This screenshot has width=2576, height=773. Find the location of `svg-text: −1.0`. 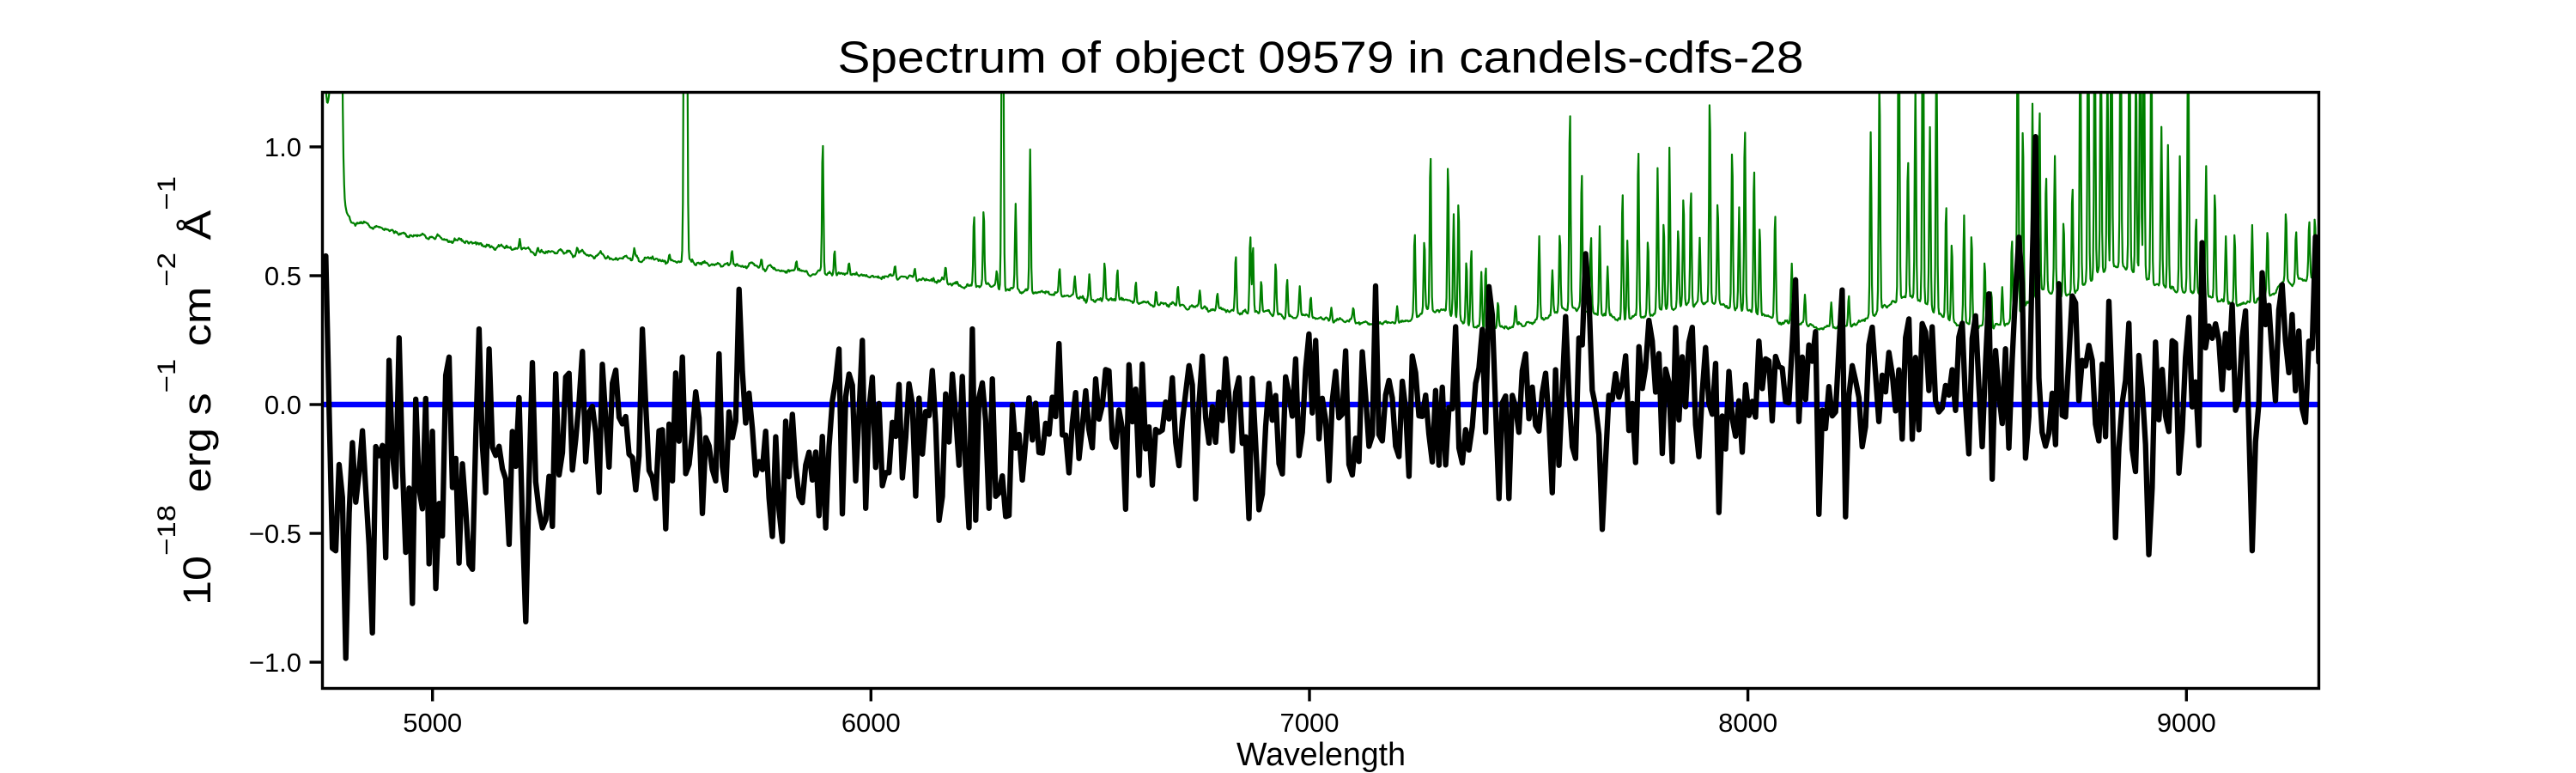

svg-text: −1.0 is located at coordinates (275, 663).